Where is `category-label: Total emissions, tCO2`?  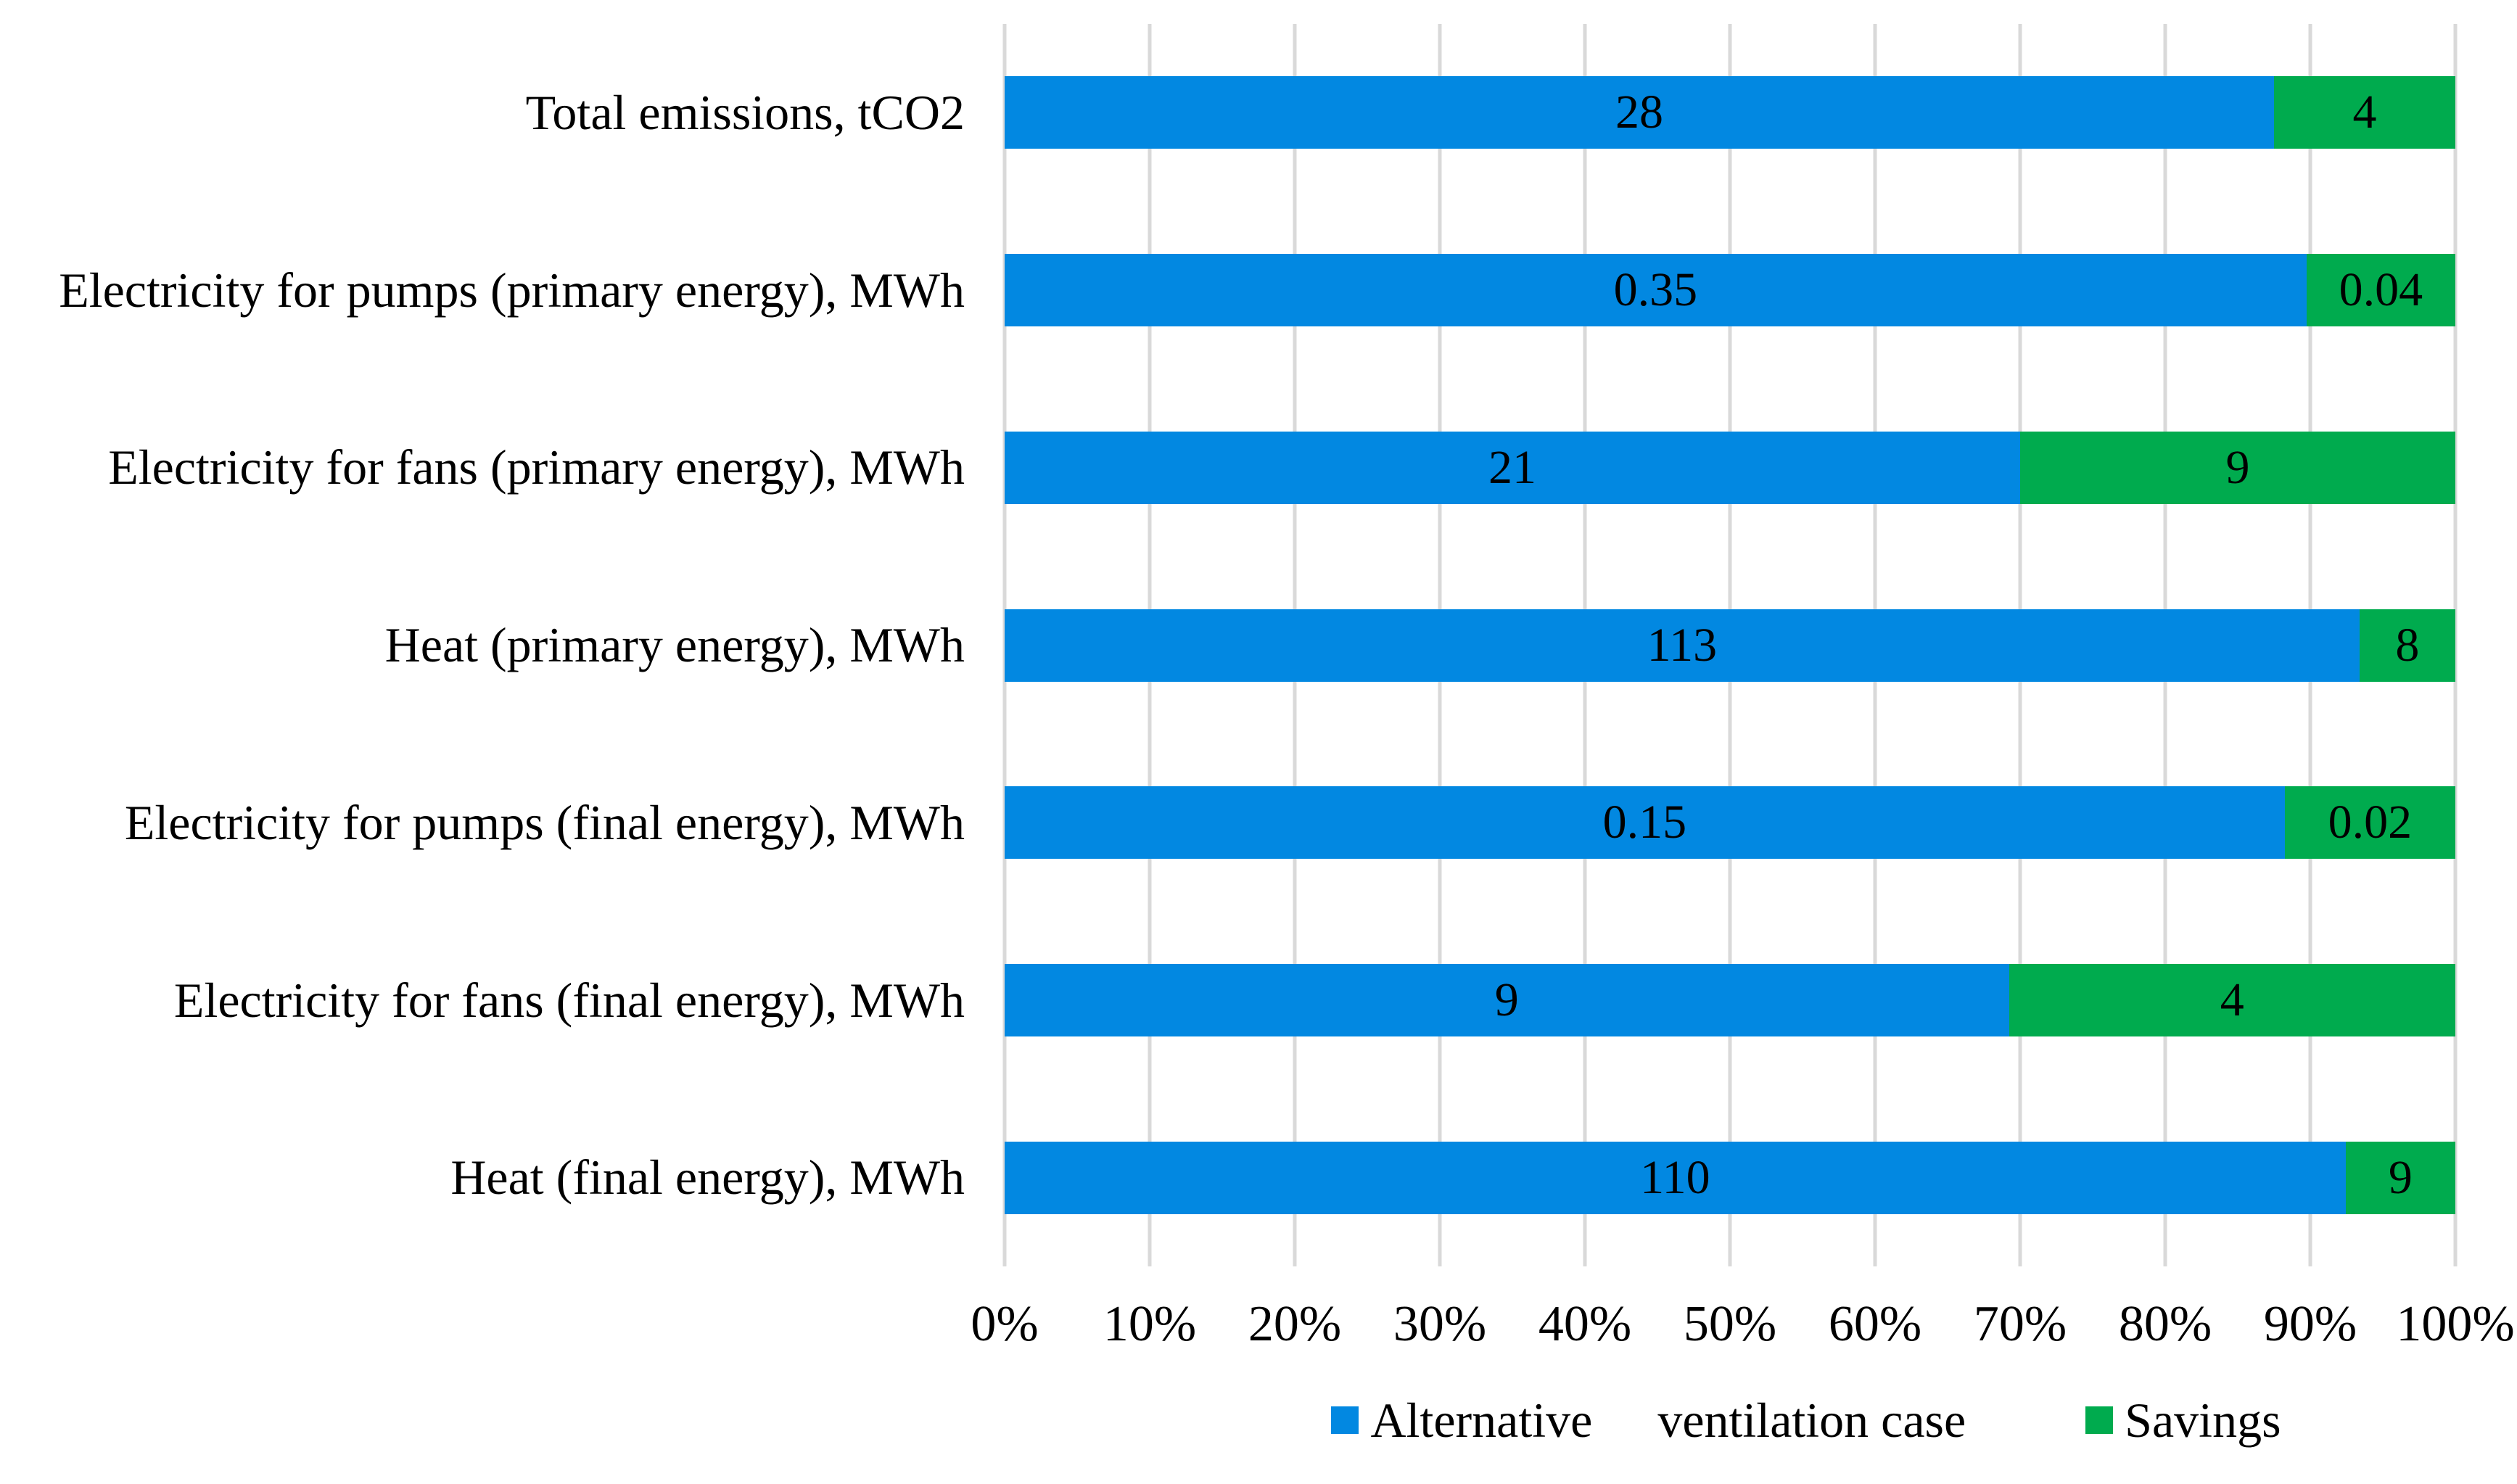 category-label: Total emissions, tCO2 is located at coordinates (745, 112).